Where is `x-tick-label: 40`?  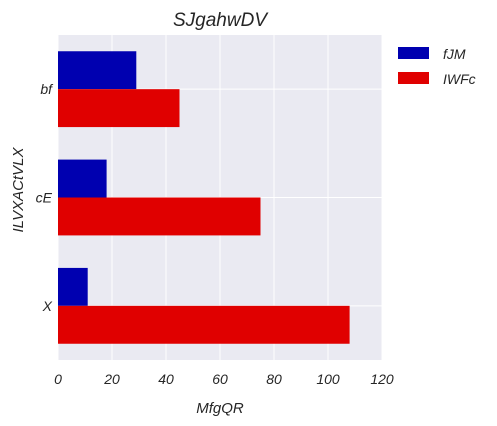
x-tick-label: 40 is located at coordinates (166, 379).